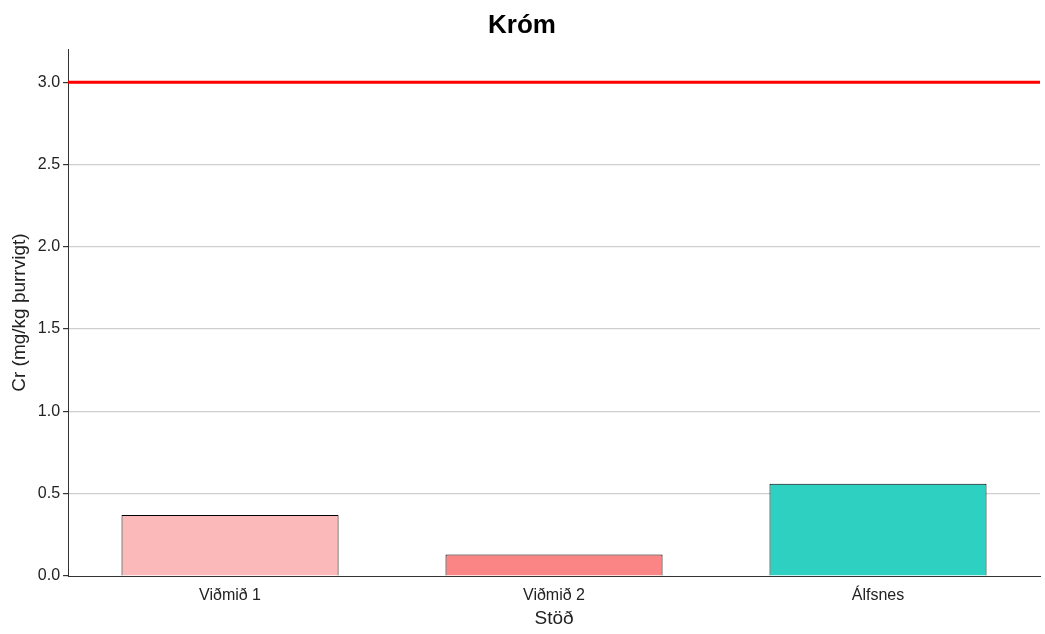  I want to click on chart-title: Króm, so click(522, 23).